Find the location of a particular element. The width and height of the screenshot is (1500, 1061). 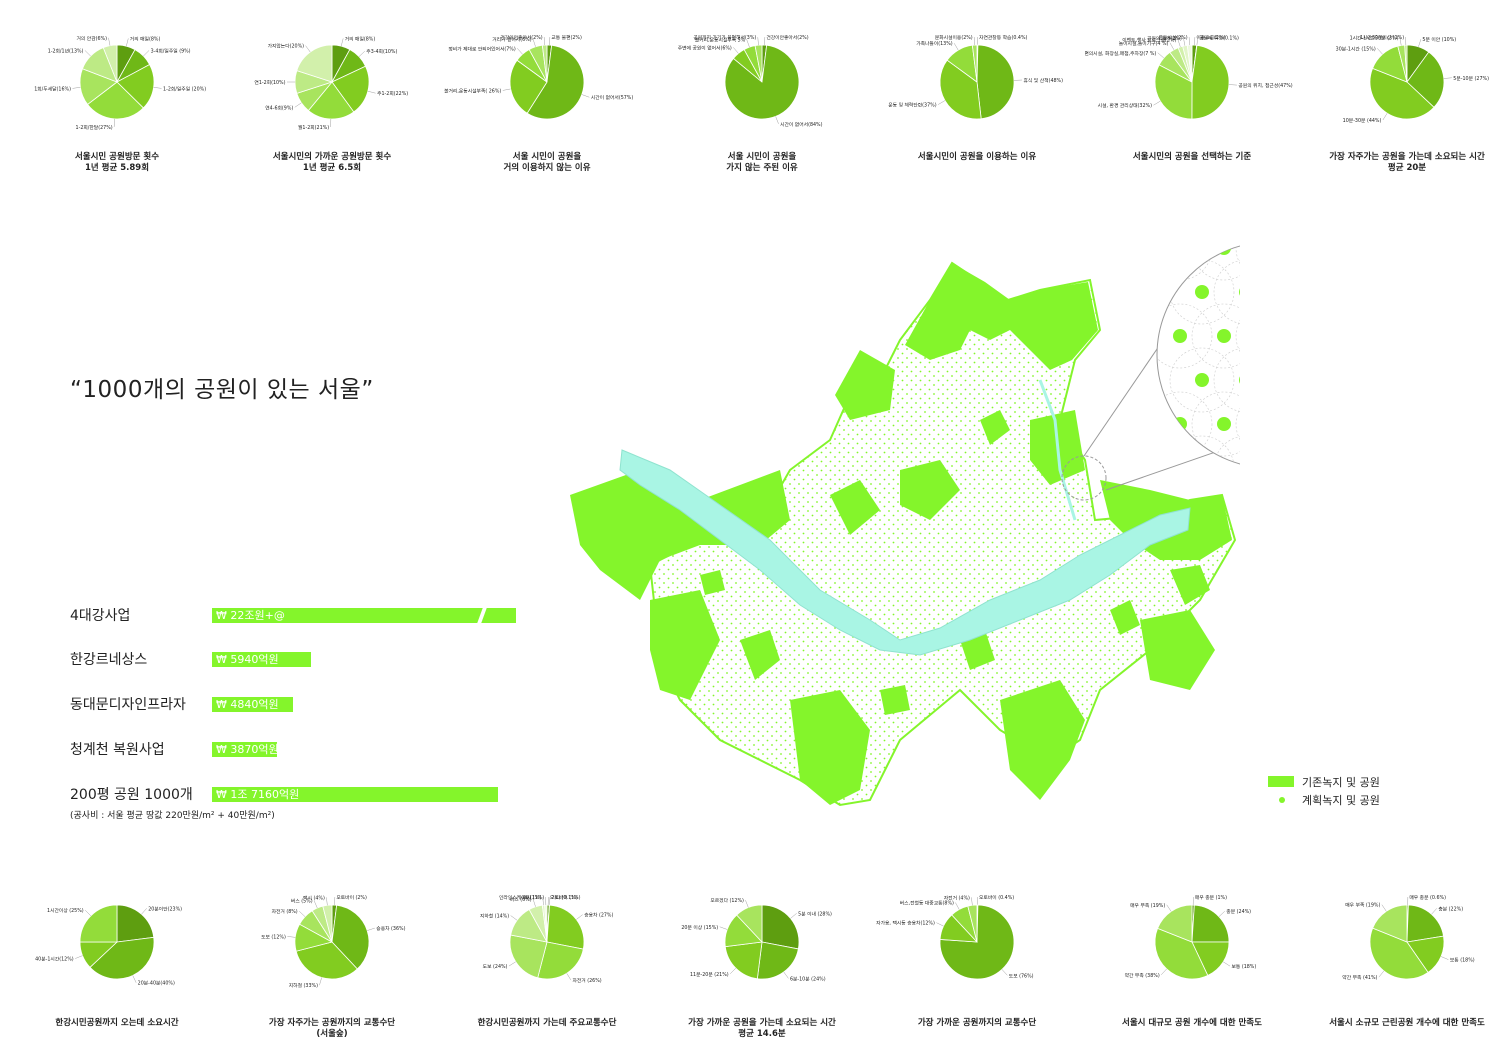

cost-value: ₩ 3870억원 is located at coordinates (247, 749).